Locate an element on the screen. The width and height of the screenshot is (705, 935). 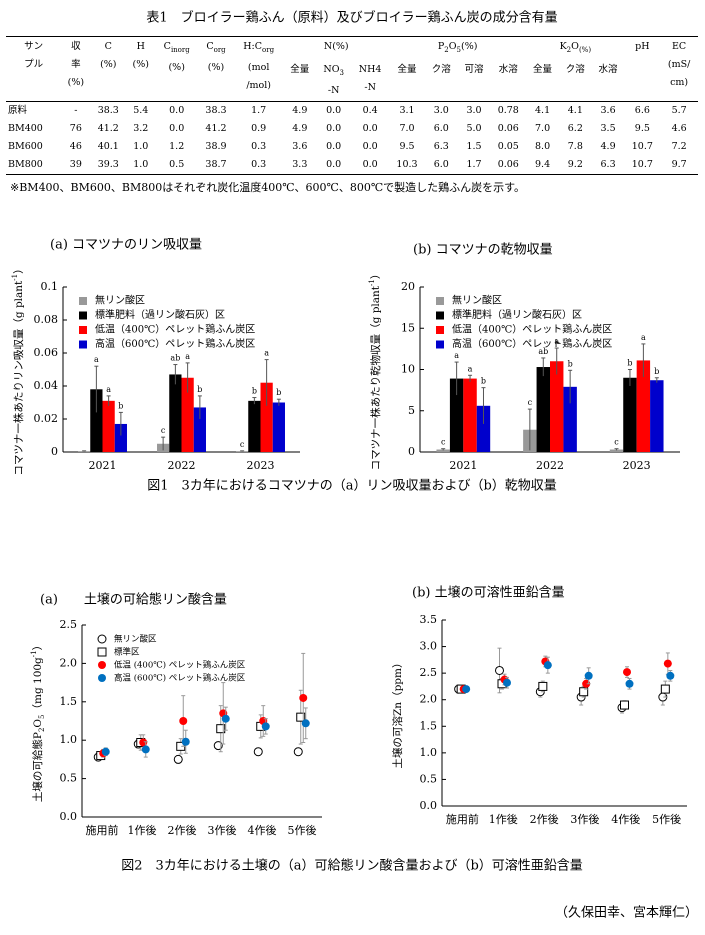
header-text: -N is located at coordinates (333, 90).